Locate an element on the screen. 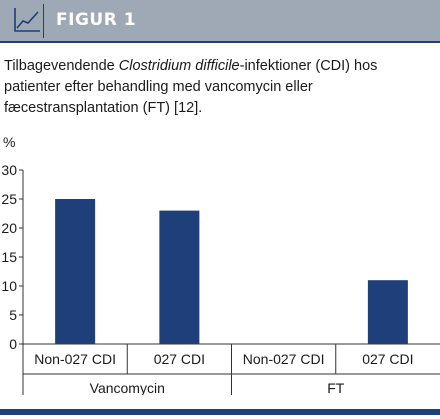  footer-bar is located at coordinates (220, 412).